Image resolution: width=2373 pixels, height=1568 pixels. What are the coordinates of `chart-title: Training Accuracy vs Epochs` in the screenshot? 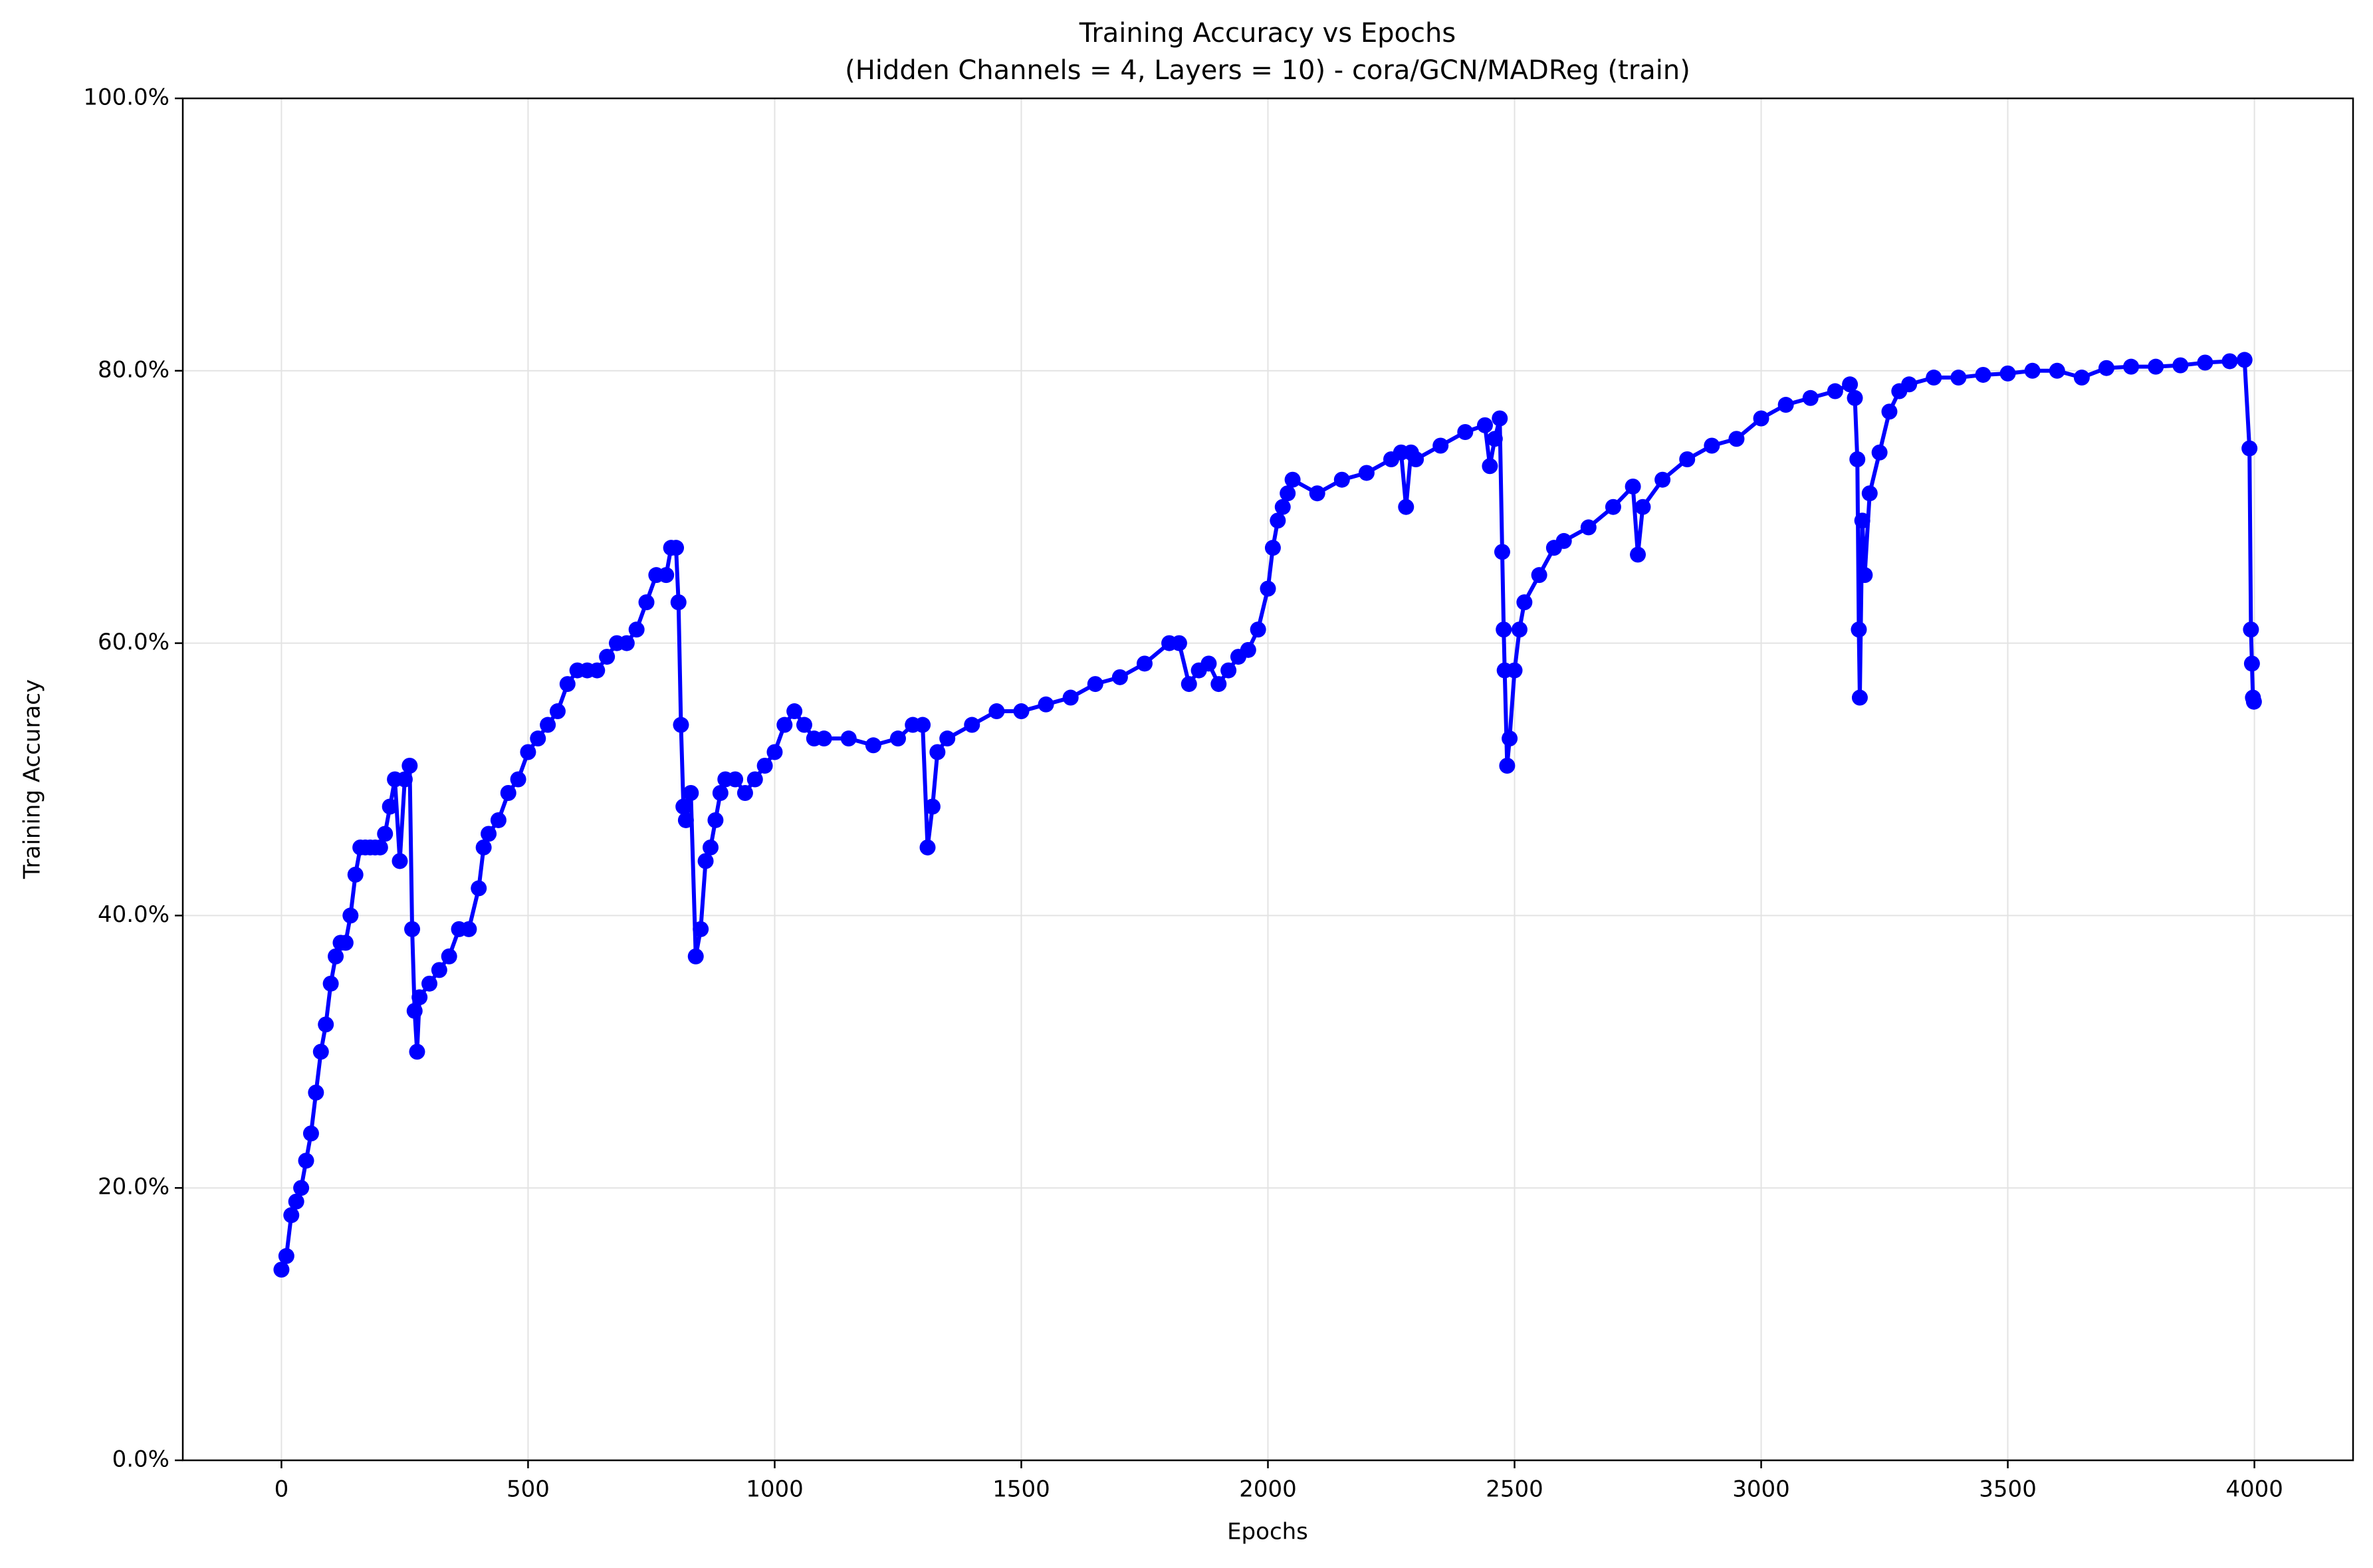 It's located at (1267, 33).